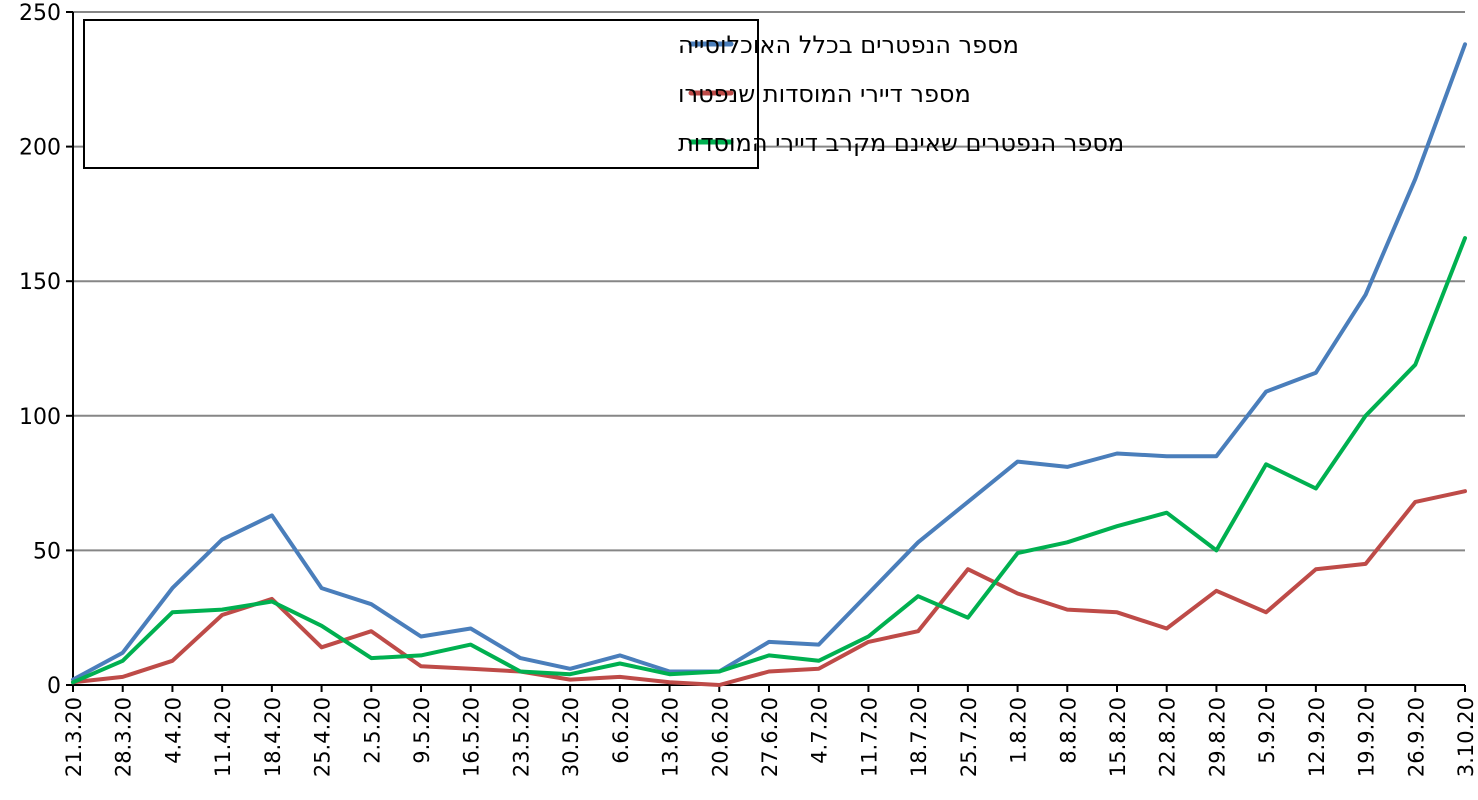  I want to click on x-tick-label: 12.9.20, so click(1317, 737).